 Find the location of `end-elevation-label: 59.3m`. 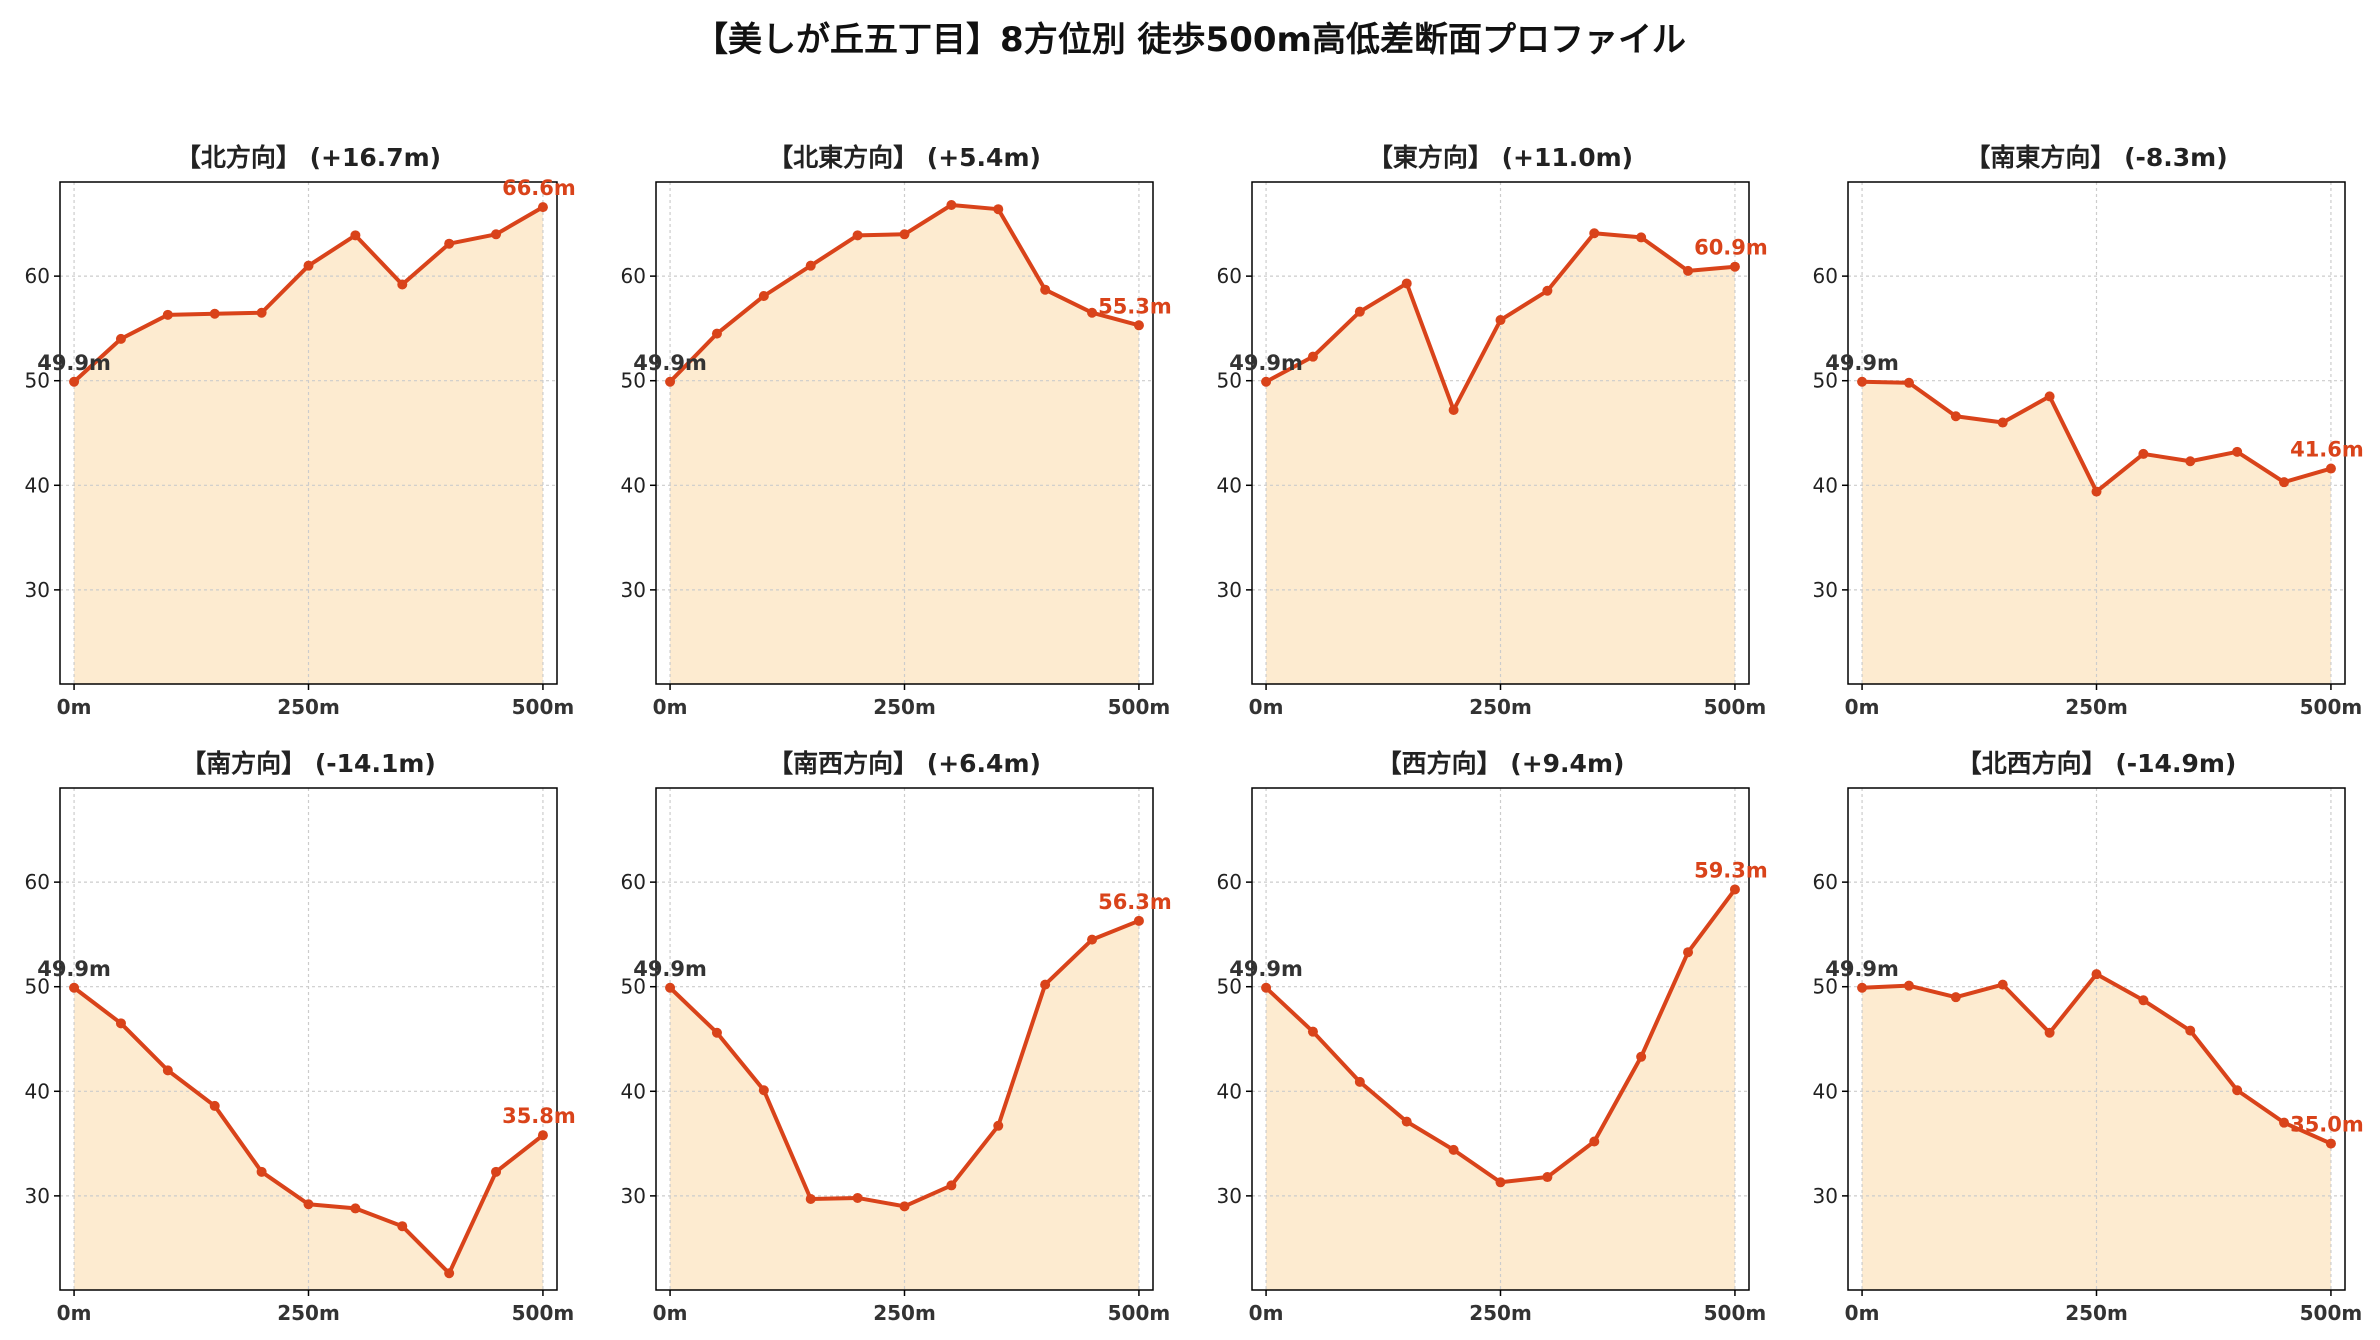

end-elevation-label: 59.3m is located at coordinates (1731, 870).